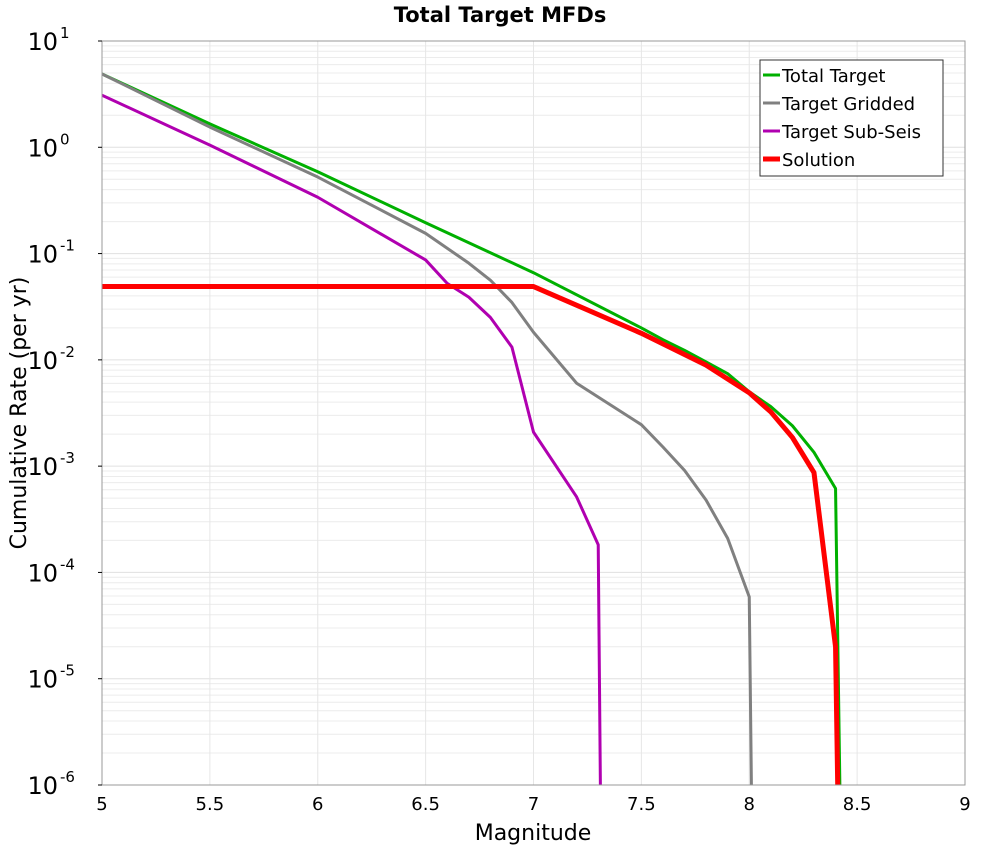  I want to click on x-tick-label: 9, so click(964, 804).